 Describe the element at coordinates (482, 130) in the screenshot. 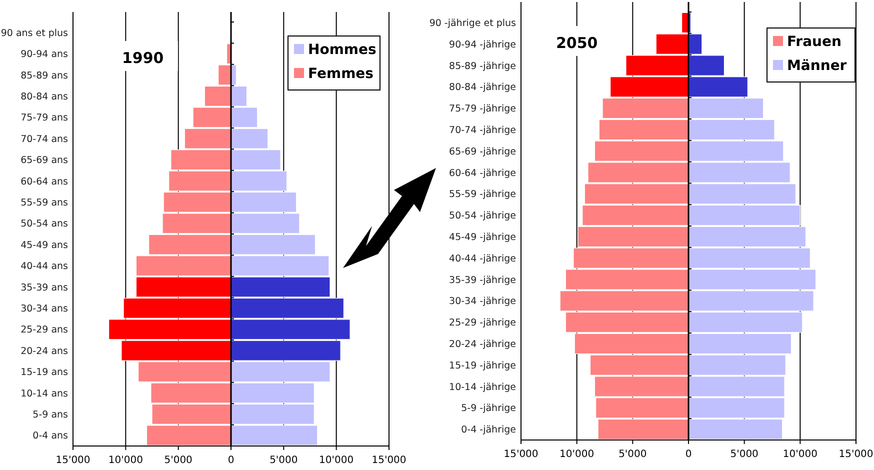

I see `y-tick-label: 70-74 -jährige` at that location.